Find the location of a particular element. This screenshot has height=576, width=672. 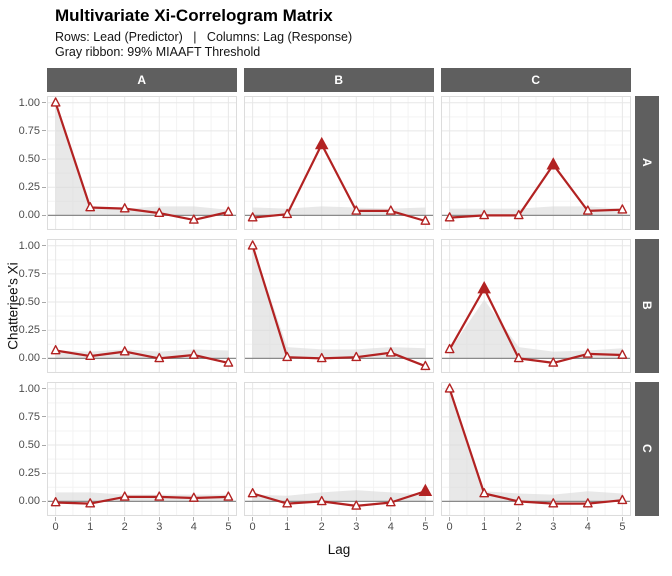

panel-A-C is located at coordinates (536, 163).